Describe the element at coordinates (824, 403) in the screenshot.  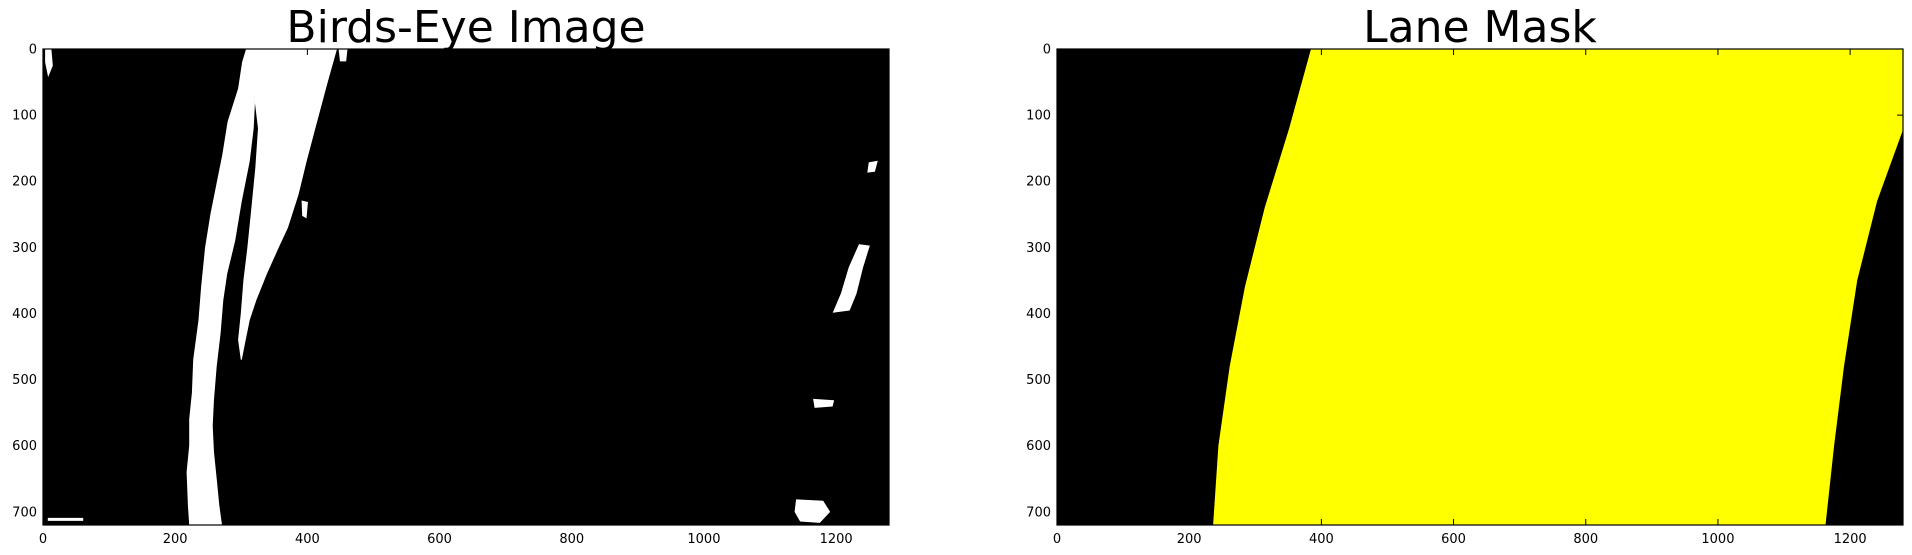
I see `blob-right-lower` at that location.